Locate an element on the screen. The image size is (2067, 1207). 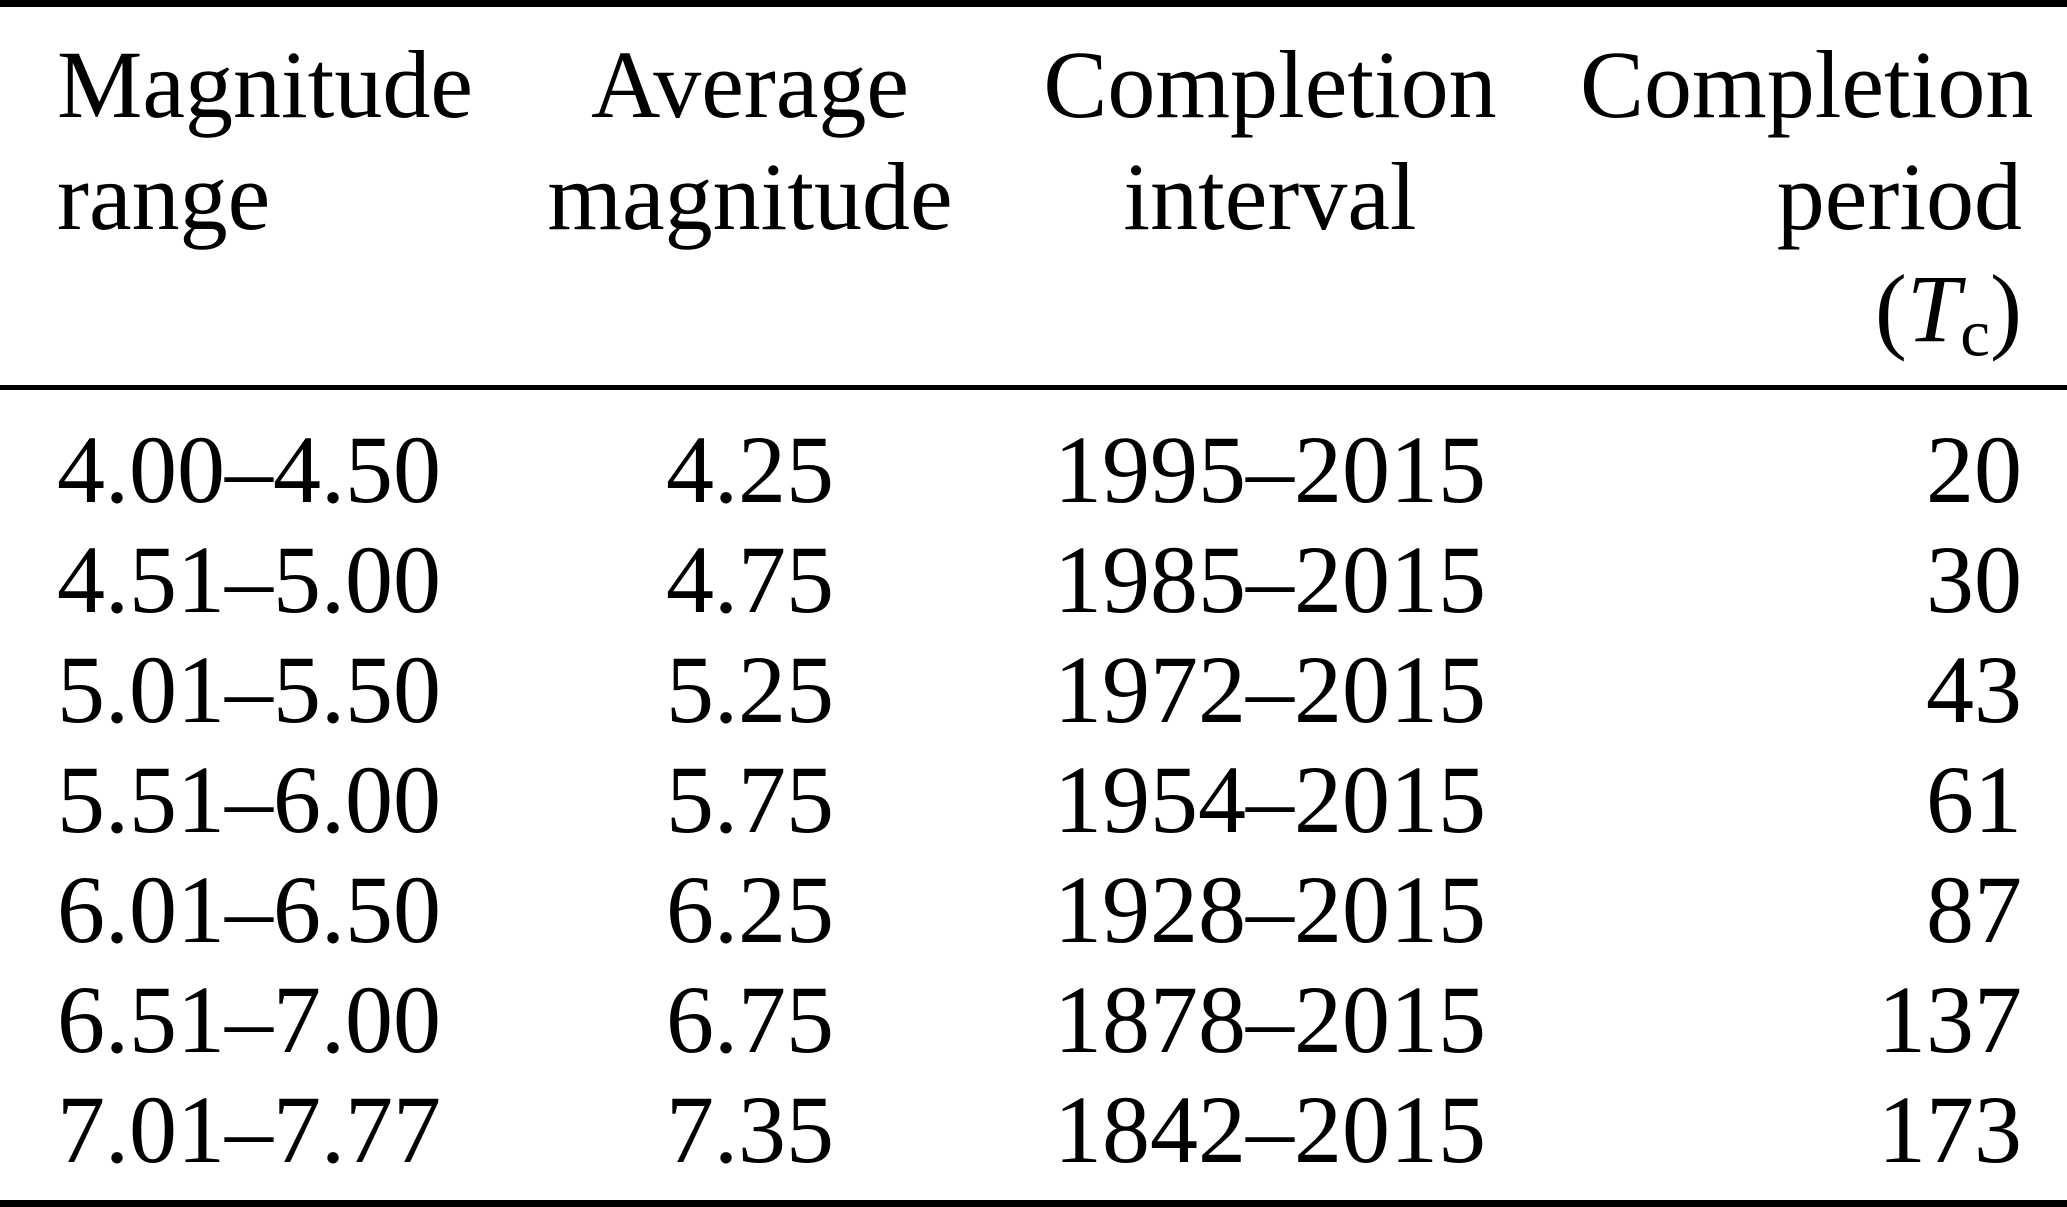
cell-average-magnitude: 5.25 is located at coordinates (750, 689).